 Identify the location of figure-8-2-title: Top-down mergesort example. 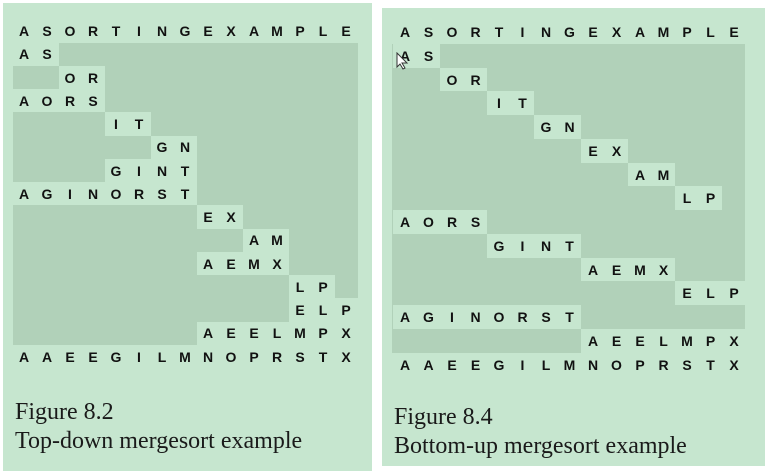
(159, 441).